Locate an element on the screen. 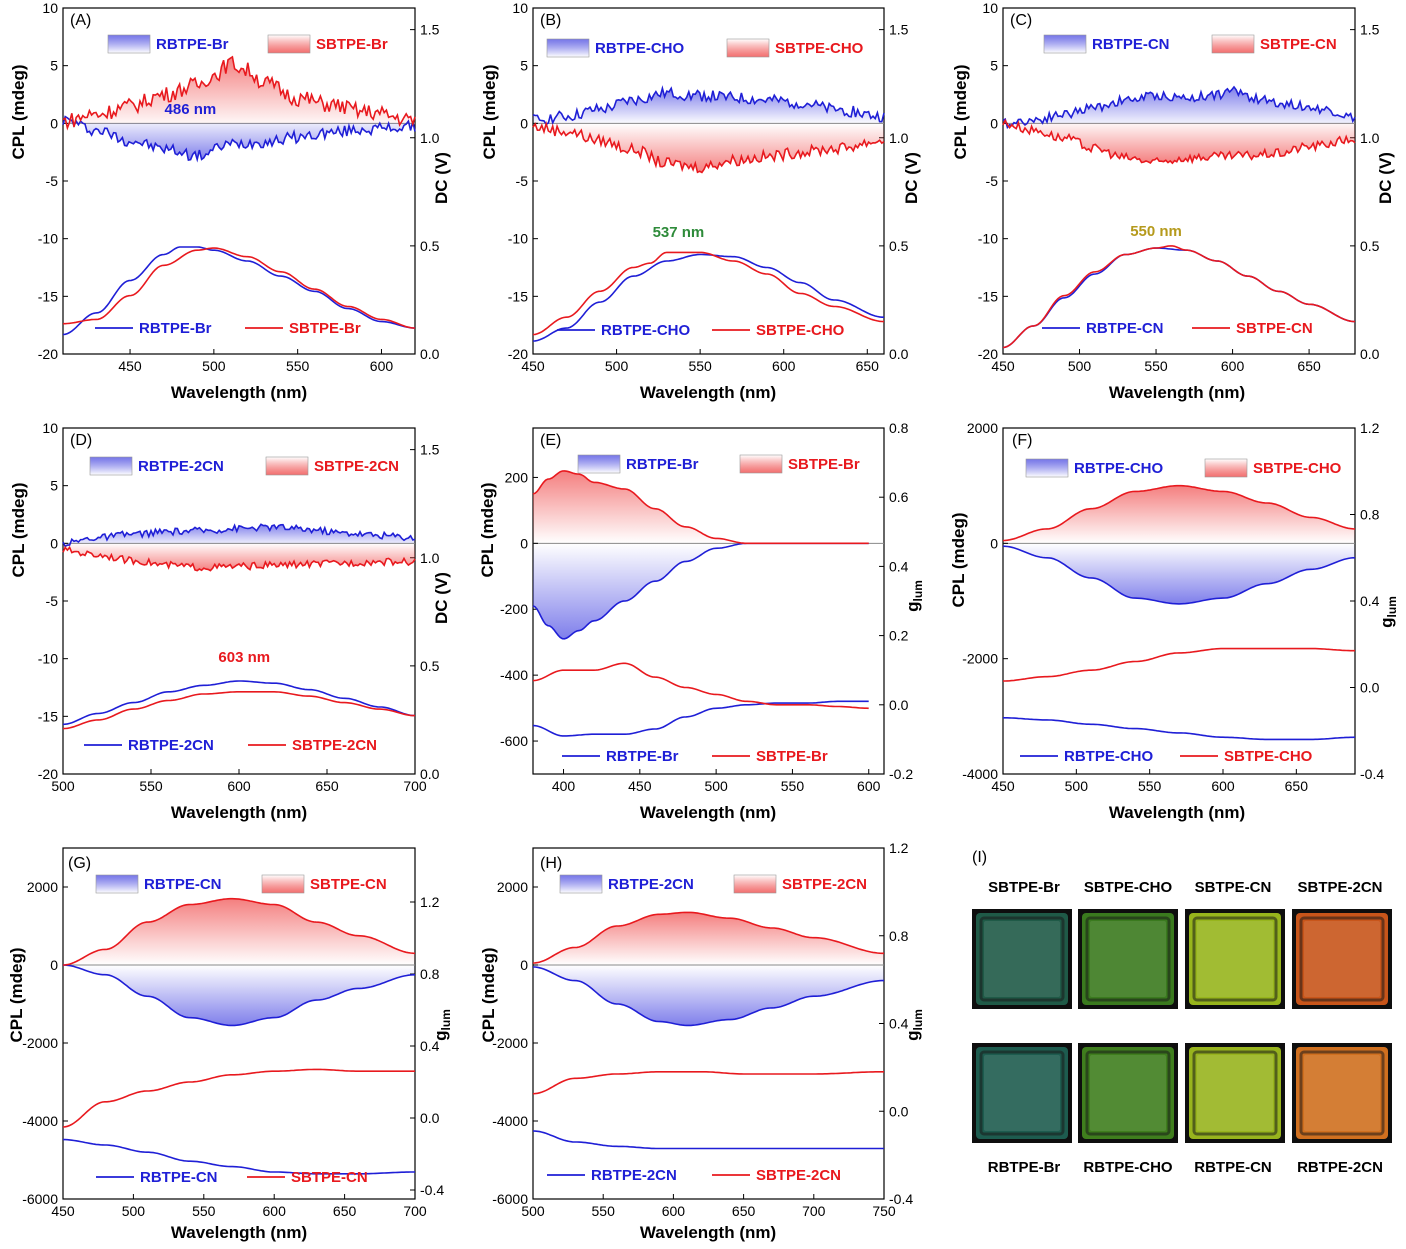  y-axis-label-A: CPL (mdeg) is located at coordinates (18, 111).